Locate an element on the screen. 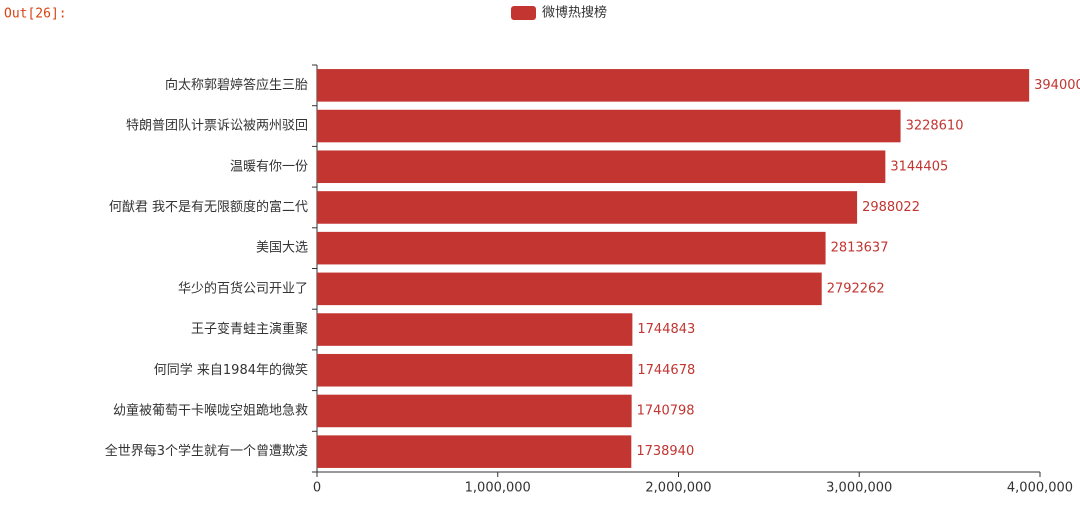 Image resolution: width=1080 pixels, height=509 pixels. value-label: 1738940 is located at coordinates (665, 451).